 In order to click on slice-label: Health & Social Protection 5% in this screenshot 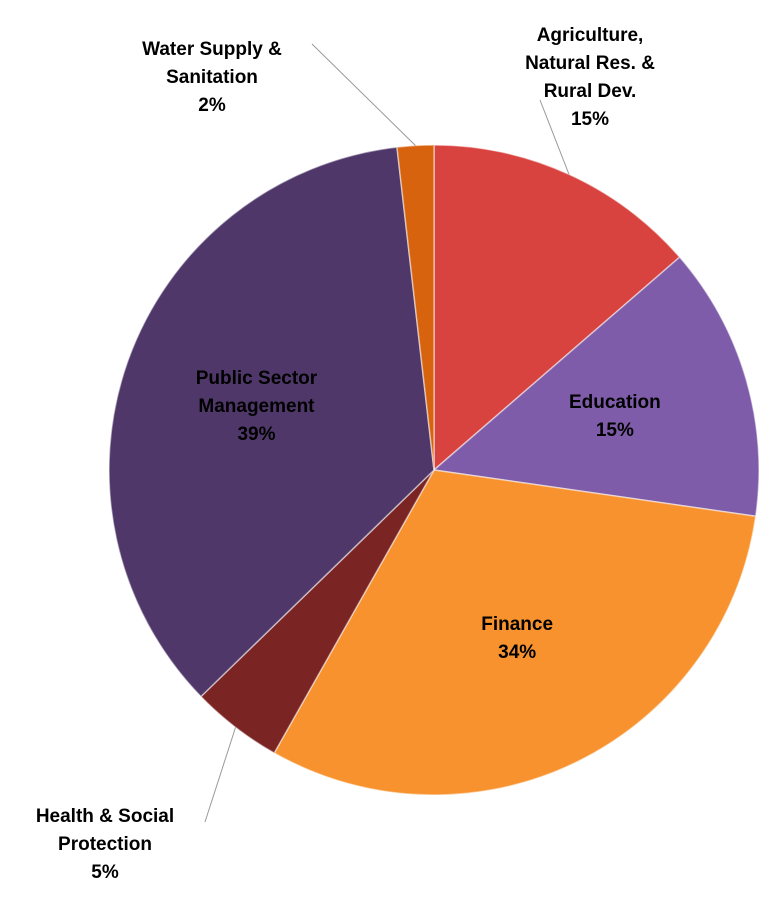, I will do `click(105, 845)`.